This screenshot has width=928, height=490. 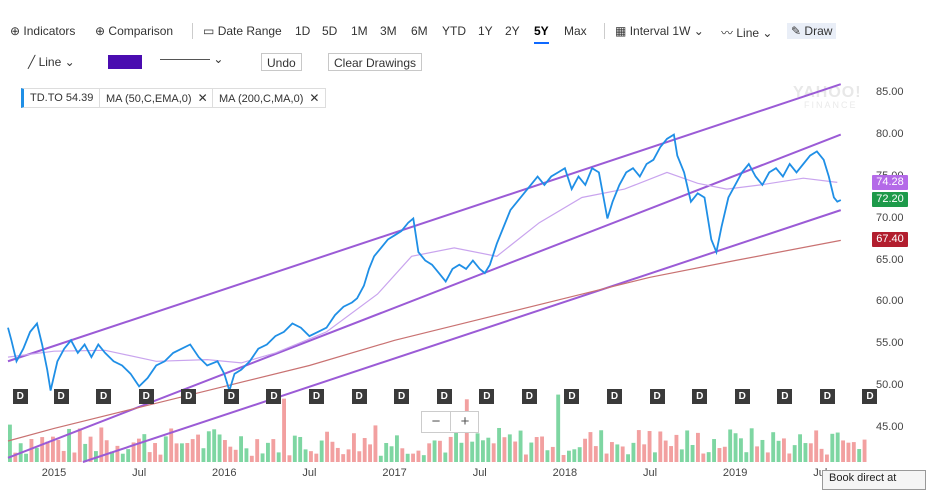 I want to click on interval-dropdown: ▦ Interval 1W ⌄, so click(x=659, y=31).